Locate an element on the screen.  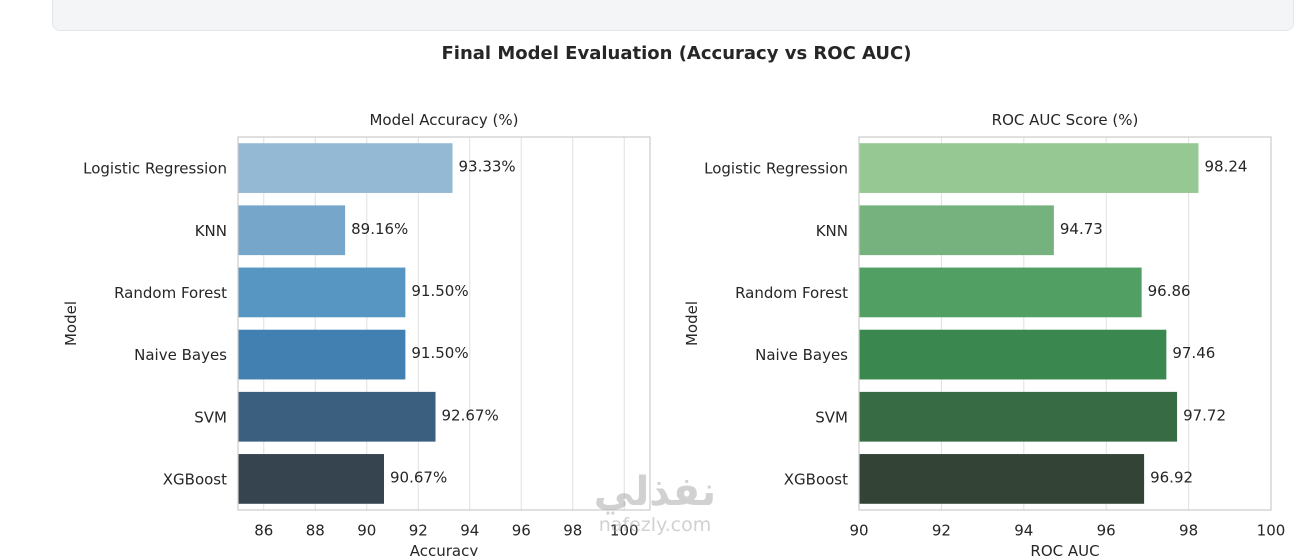
bar-value-label: 96.92 is located at coordinates (1171, 477).